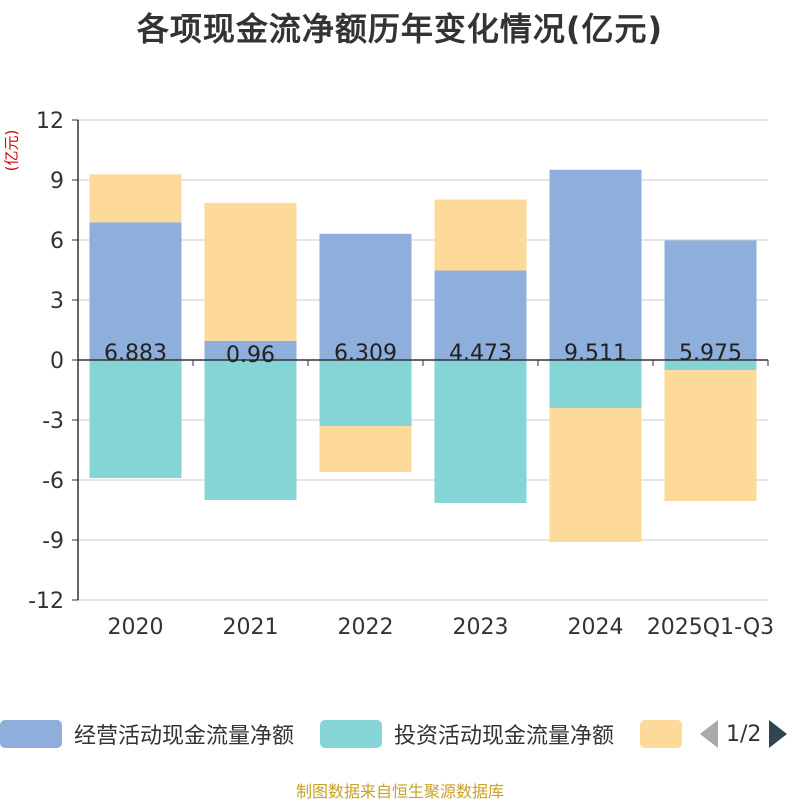  I want to click on bar-third-2022, so click(365, 449).